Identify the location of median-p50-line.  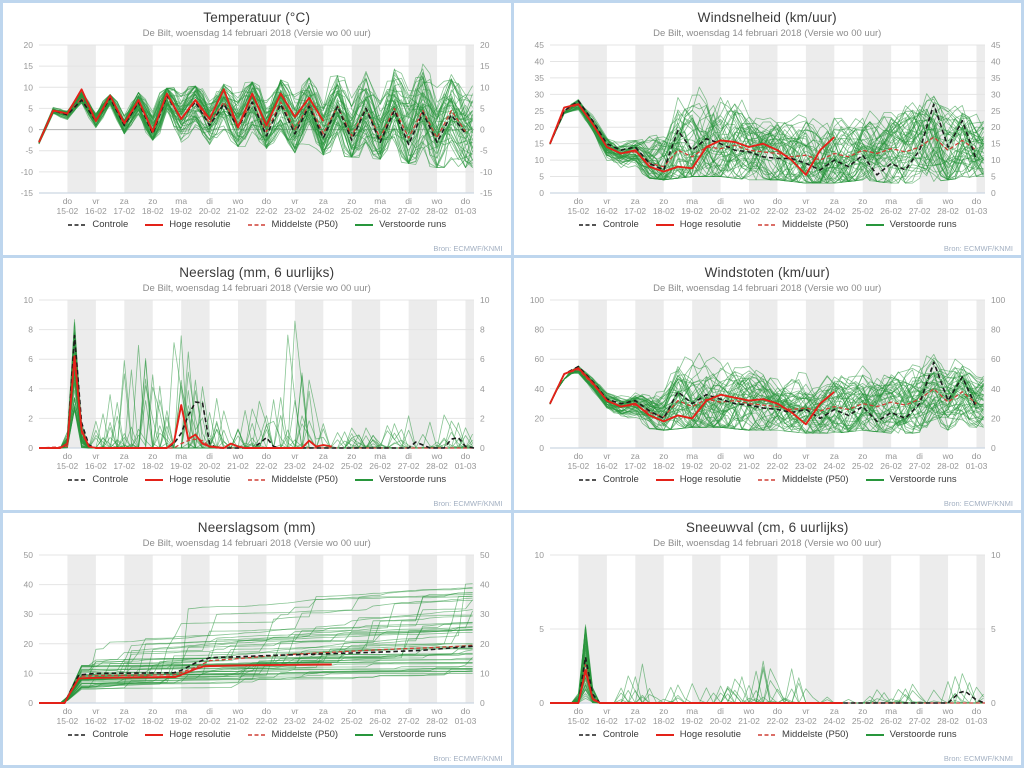
(257, 674).